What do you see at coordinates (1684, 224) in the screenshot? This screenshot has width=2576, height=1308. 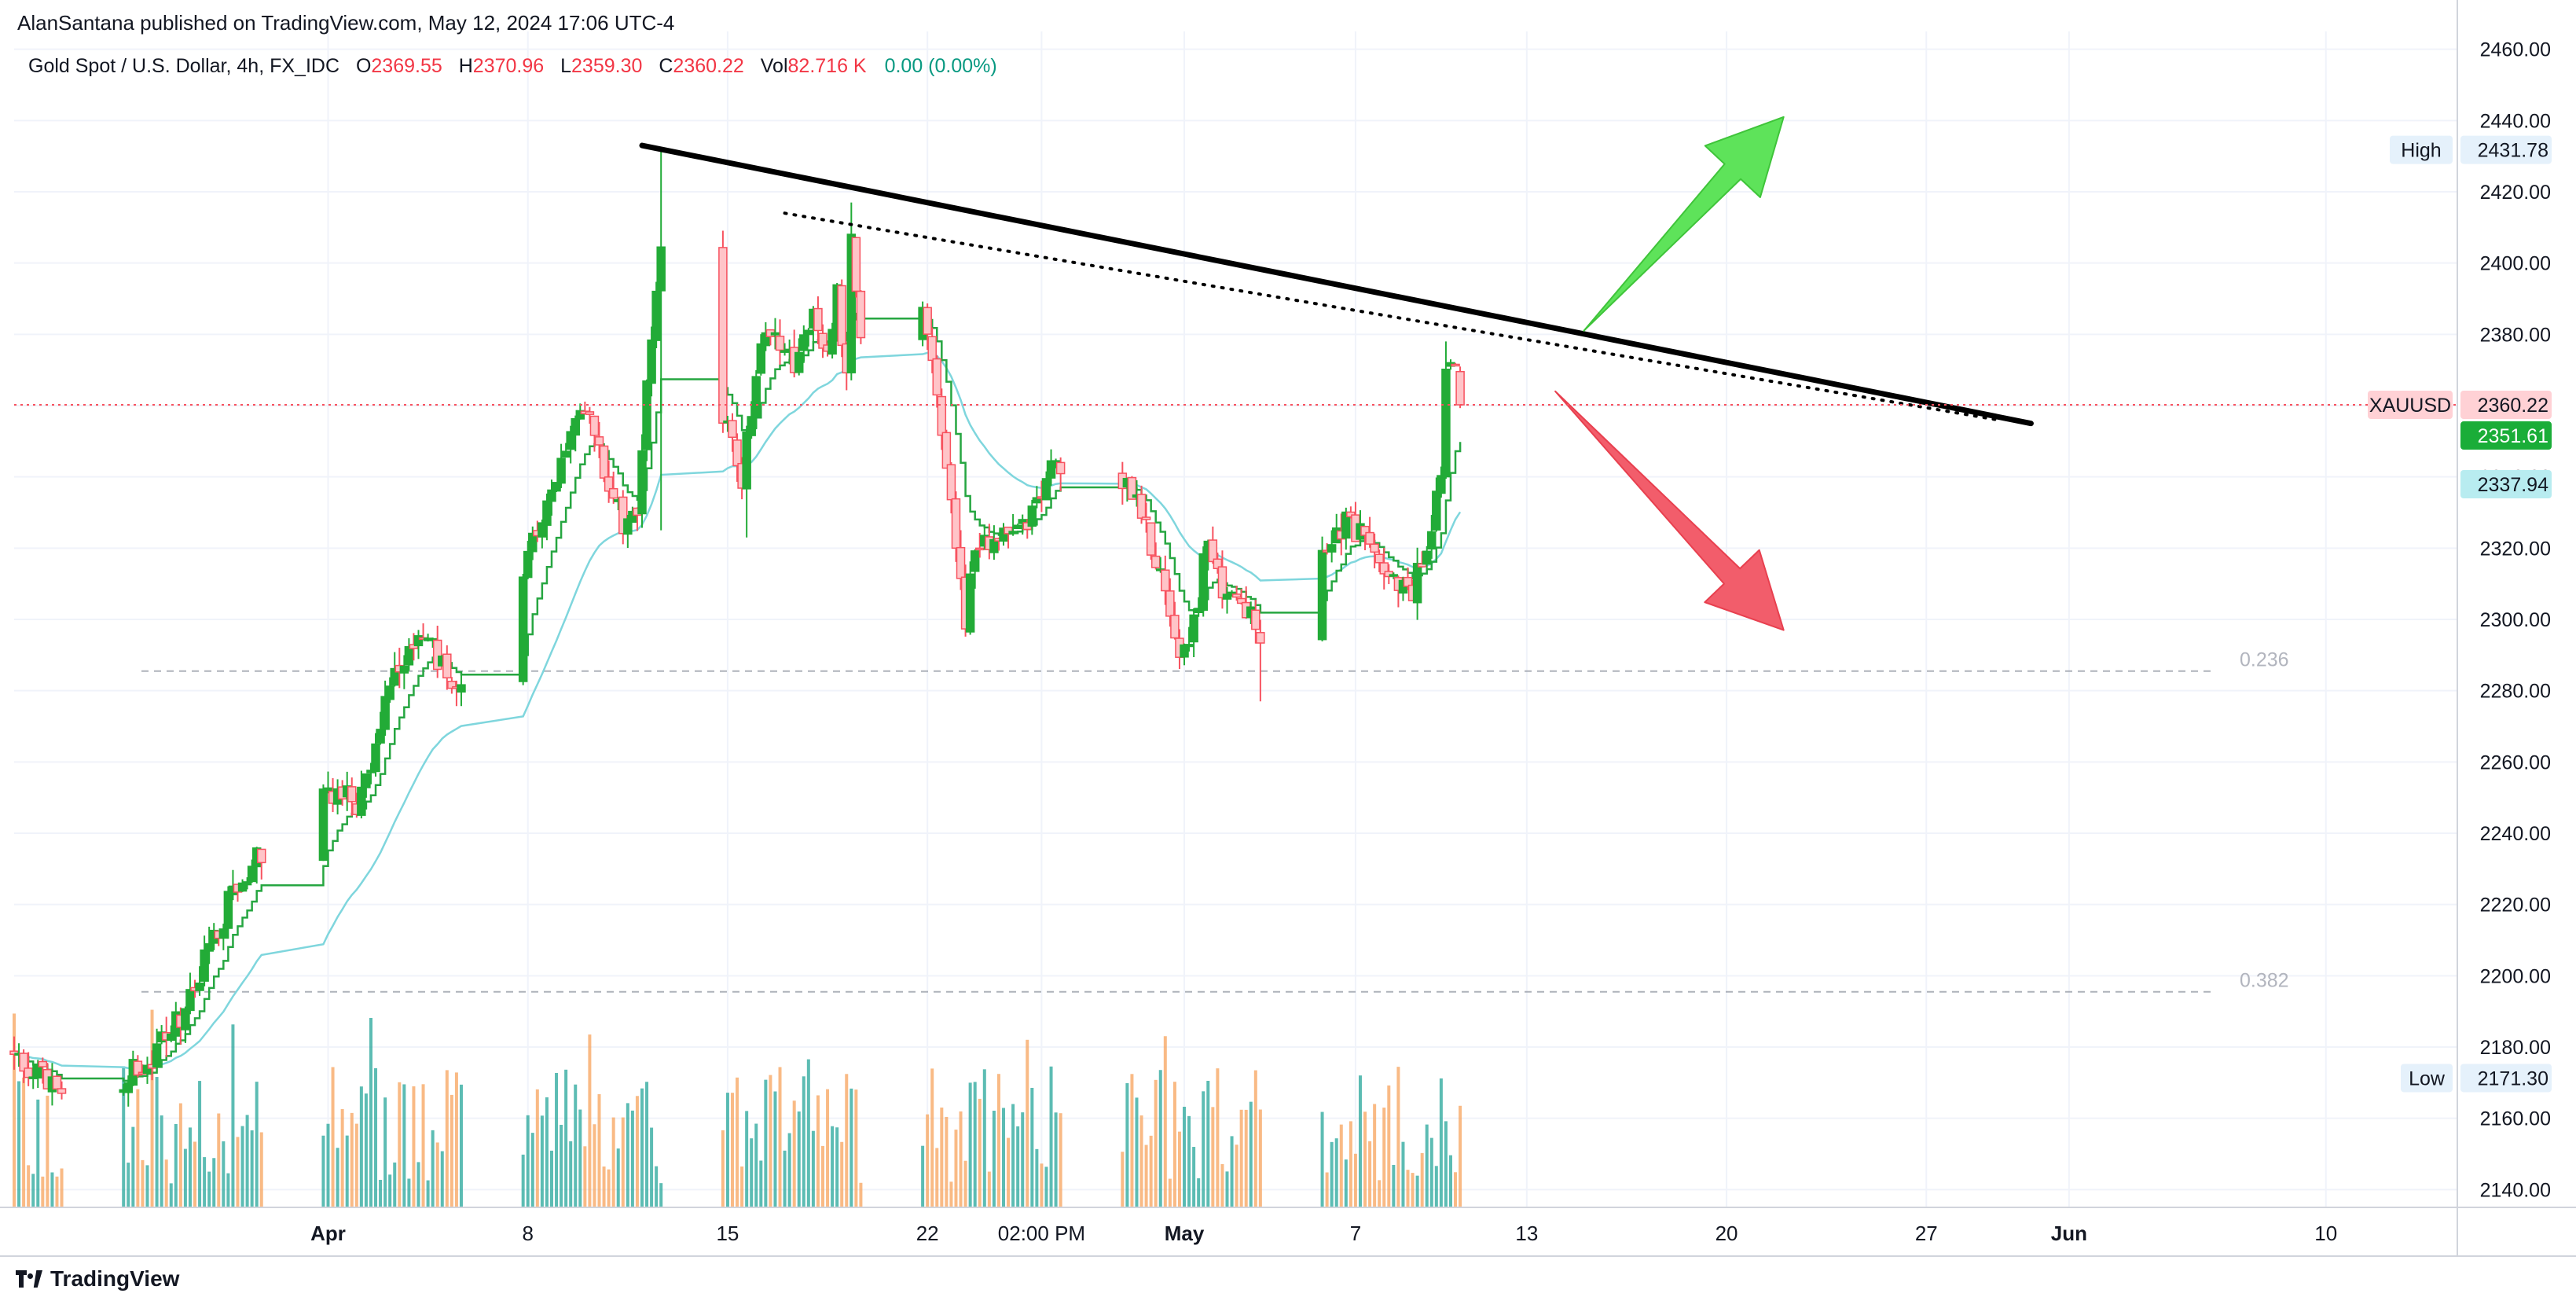 I see `up-arrow-icon` at bounding box center [1684, 224].